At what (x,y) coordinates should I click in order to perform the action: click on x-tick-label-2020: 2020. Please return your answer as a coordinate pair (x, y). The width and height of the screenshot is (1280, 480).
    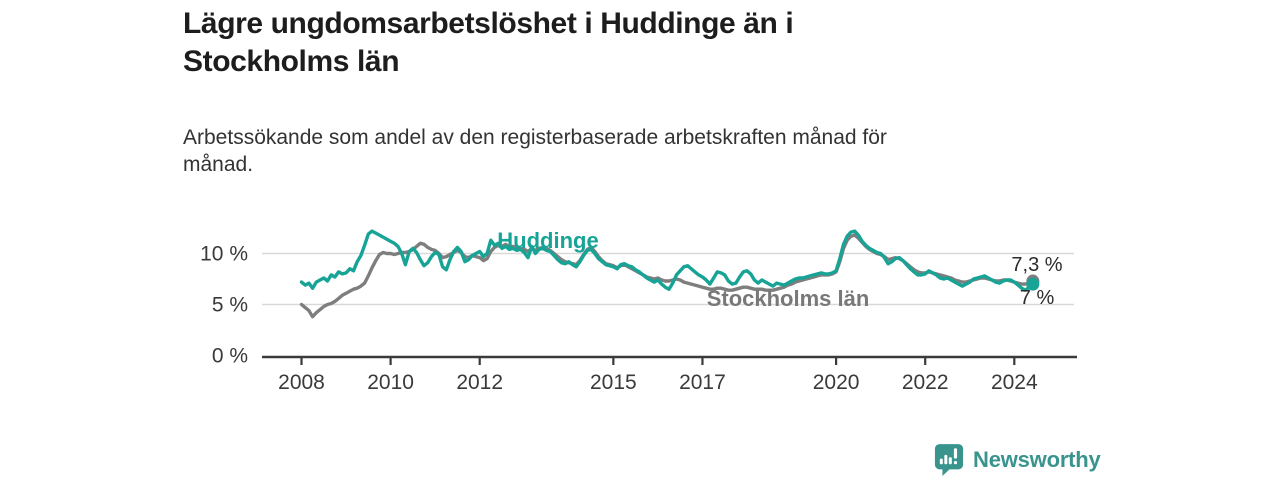
    Looking at the image, I should click on (836, 382).